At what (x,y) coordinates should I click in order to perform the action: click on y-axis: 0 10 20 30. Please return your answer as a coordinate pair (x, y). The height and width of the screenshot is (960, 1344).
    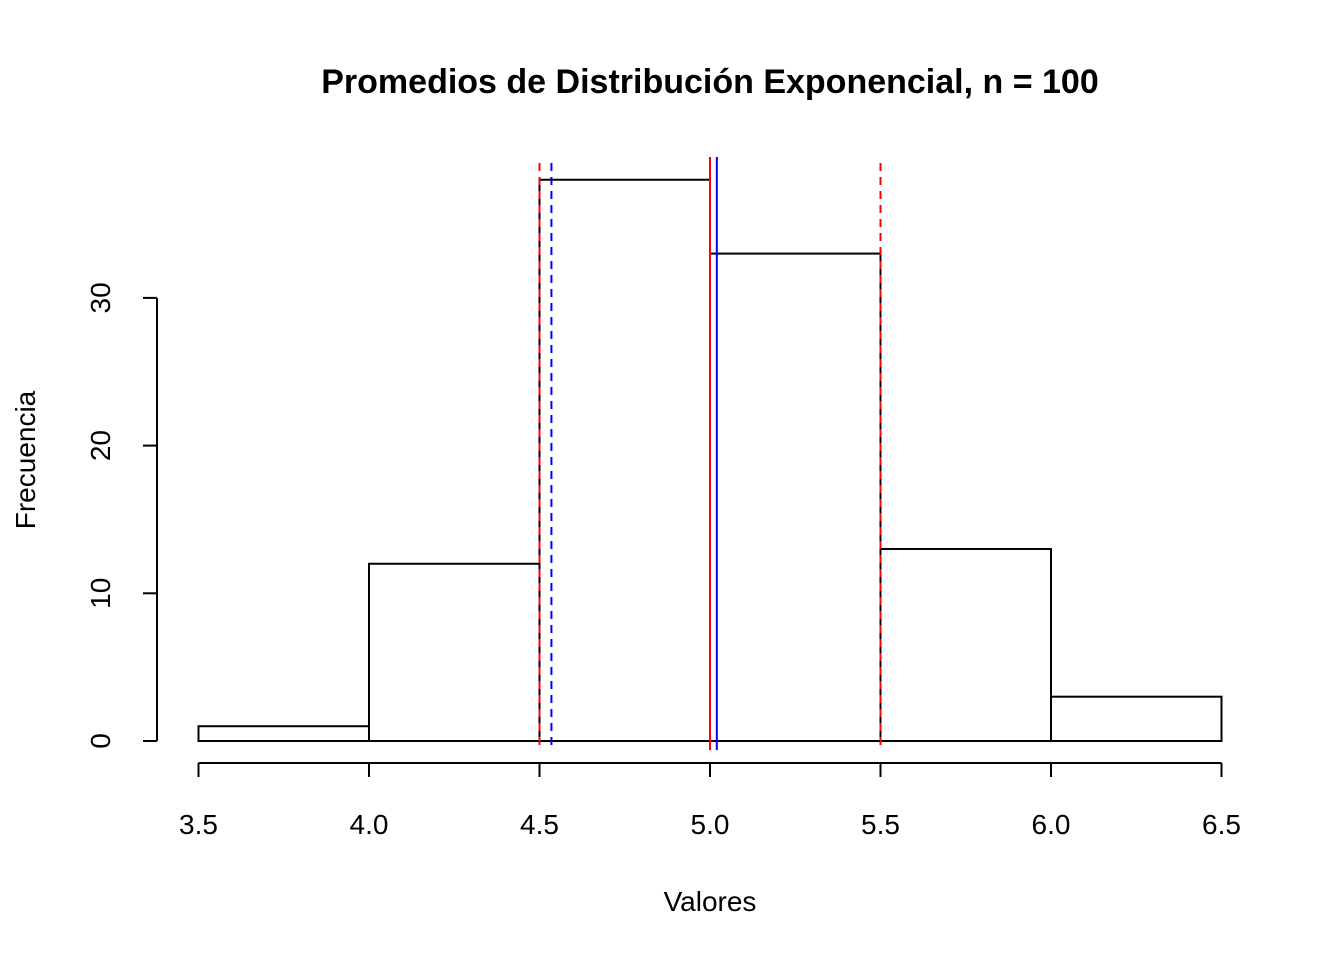
    Looking at the image, I should click on (121, 515).